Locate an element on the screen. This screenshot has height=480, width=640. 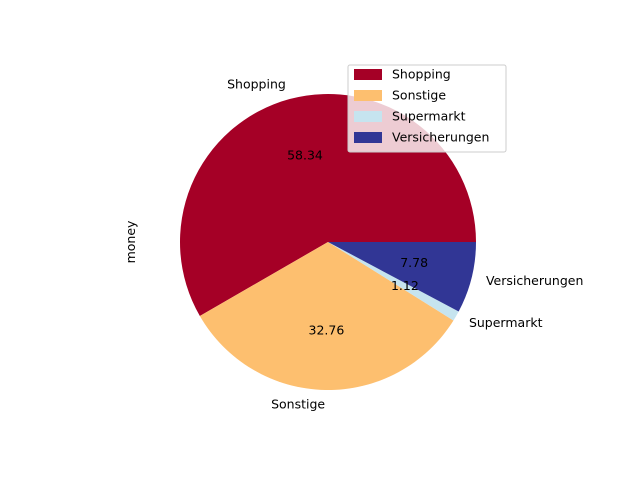
legend-swatch-versicherungen is located at coordinates (368, 137).